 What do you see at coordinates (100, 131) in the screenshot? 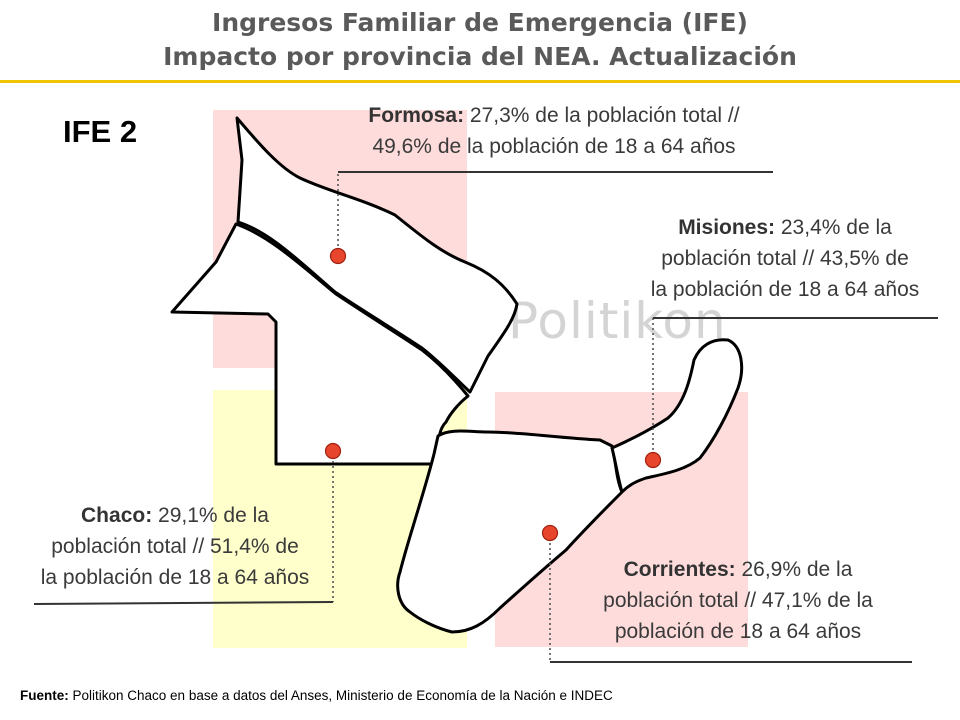
I see `program-label: IFE 2` at bounding box center [100, 131].